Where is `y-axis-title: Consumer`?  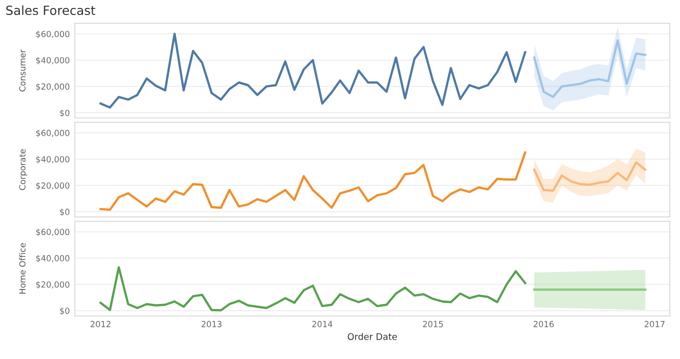
y-axis-title: Consumer is located at coordinates (22, 70).